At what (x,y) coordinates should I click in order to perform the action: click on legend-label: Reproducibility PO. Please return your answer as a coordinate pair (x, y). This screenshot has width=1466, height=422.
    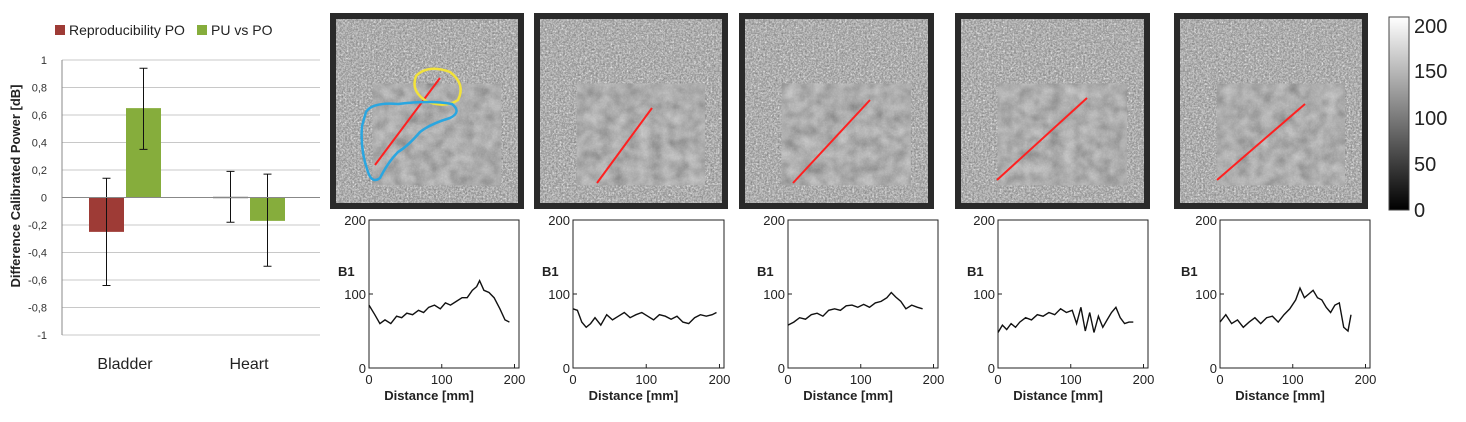
    Looking at the image, I should click on (127, 30).